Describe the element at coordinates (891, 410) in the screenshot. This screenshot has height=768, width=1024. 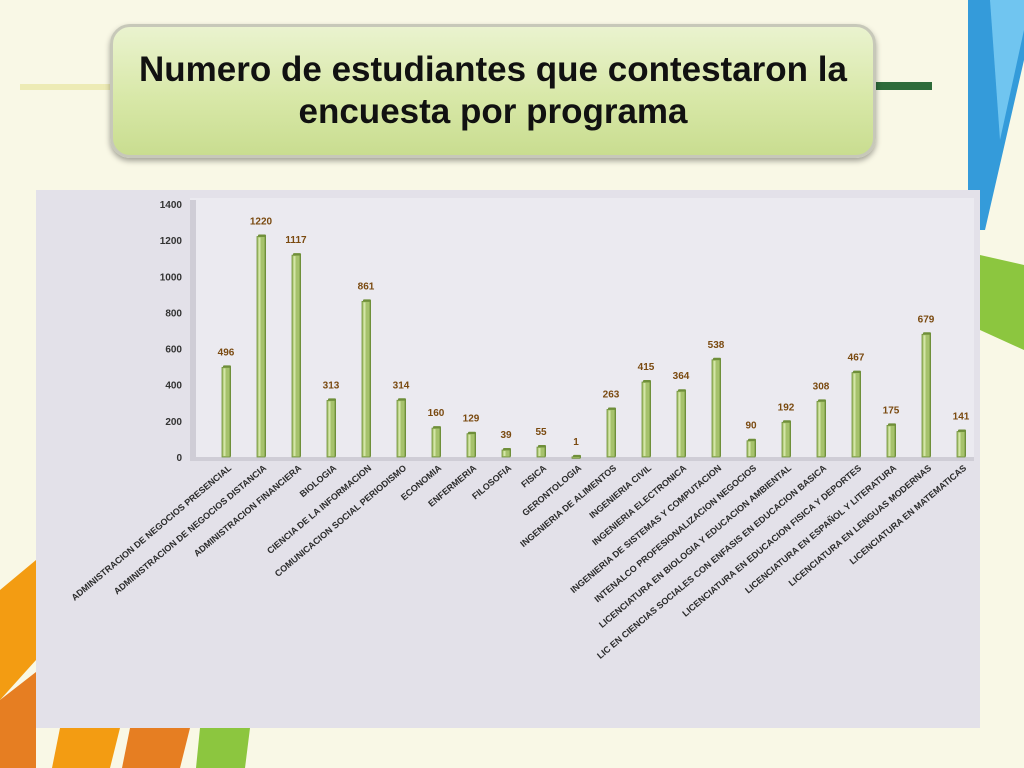
I see `data-label: 175` at that location.